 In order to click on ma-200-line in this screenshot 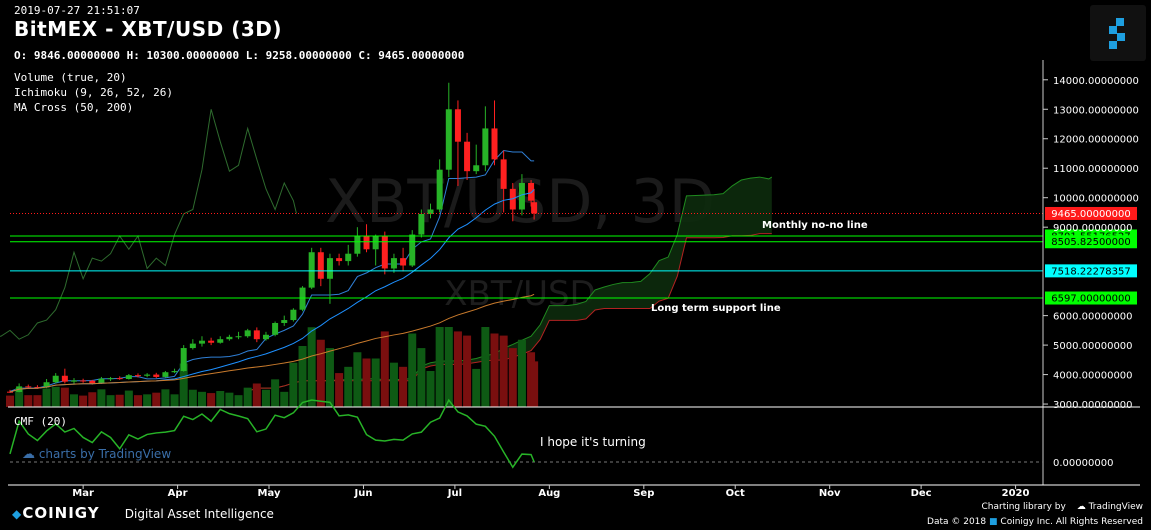, I will do `click(272, 343)`.